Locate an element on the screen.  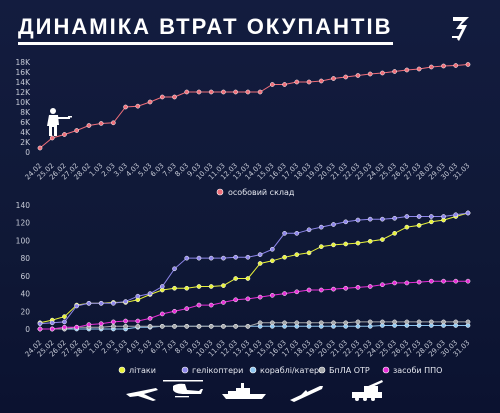
legend-marker-helicopters is located at coordinates (185, 370).